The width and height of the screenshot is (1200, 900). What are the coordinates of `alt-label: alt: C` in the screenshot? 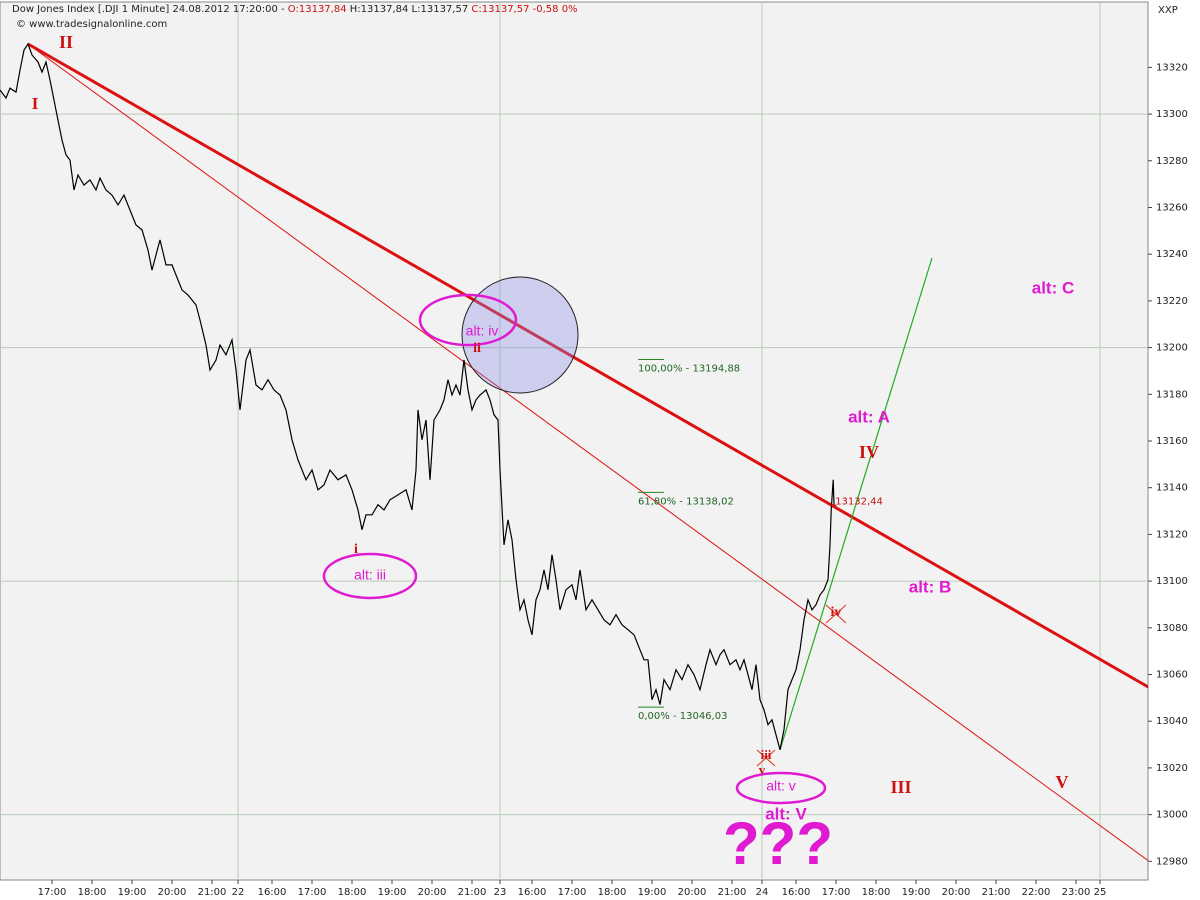 It's located at (1053, 287).